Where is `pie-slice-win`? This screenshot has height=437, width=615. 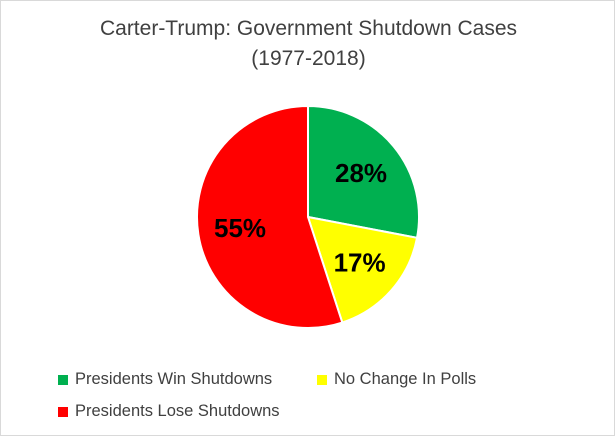 pie-slice-win is located at coordinates (363, 172).